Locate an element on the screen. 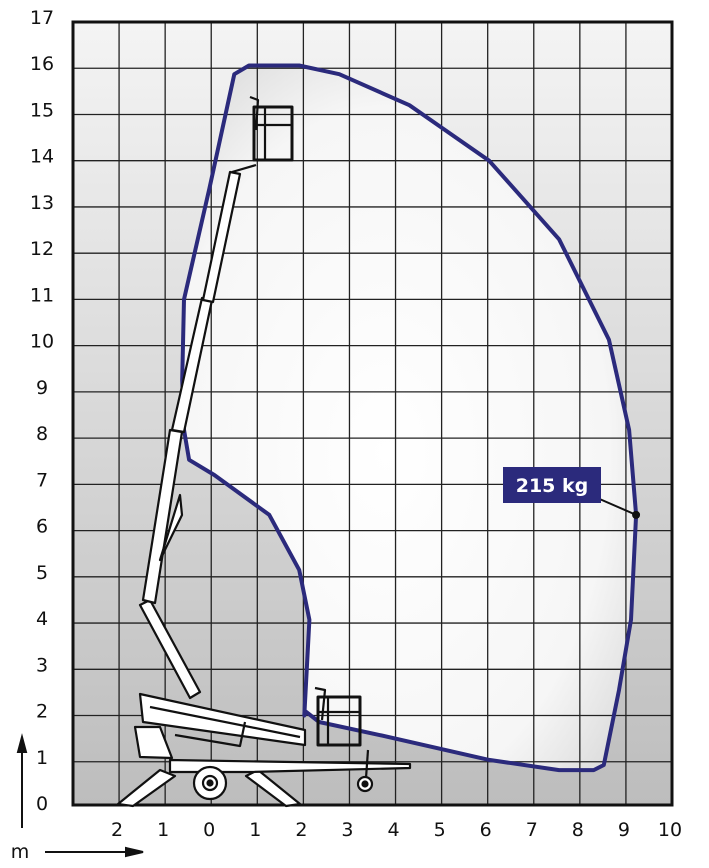 The image size is (709, 868). y-tick-label: 10 is located at coordinates (42, 342).